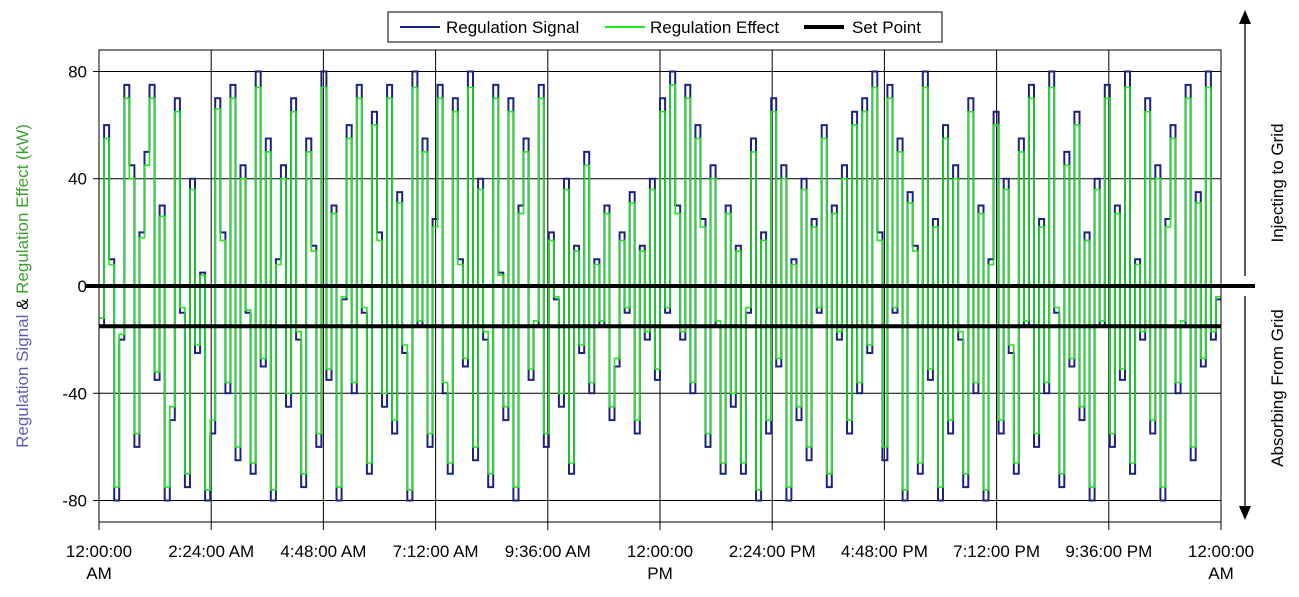  What do you see at coordinates (1277, 388) in the screenshot?
I see `absorbing-label: Absorbing From Grid` at bounding box center [1277, 388].